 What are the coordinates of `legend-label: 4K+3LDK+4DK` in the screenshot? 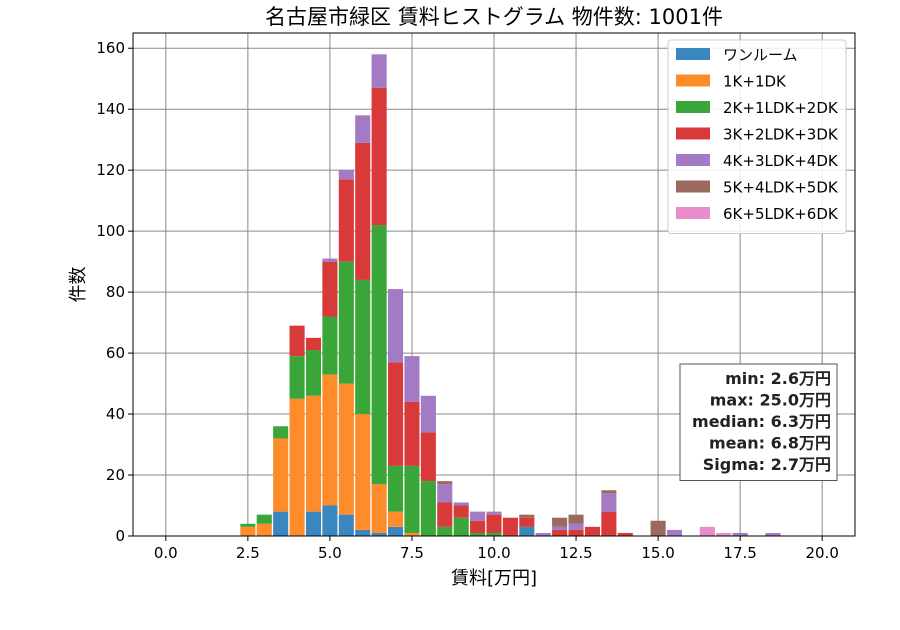 It's located at (781, 161).